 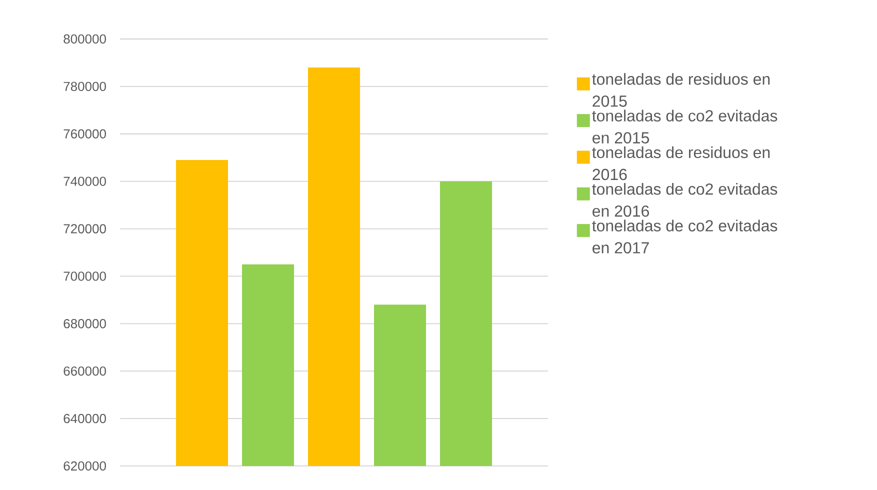 What do you see at coordinates (85, 87) in the screenshot?
I see `y-tick-label: 780000` at bounding box center [85, 87].